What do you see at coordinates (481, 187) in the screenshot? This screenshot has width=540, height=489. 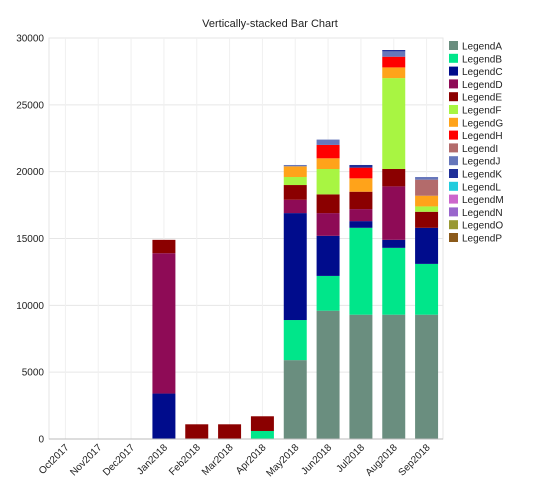 I see `legend-label-legendl: LegendL` at bounding box center [481, 187].